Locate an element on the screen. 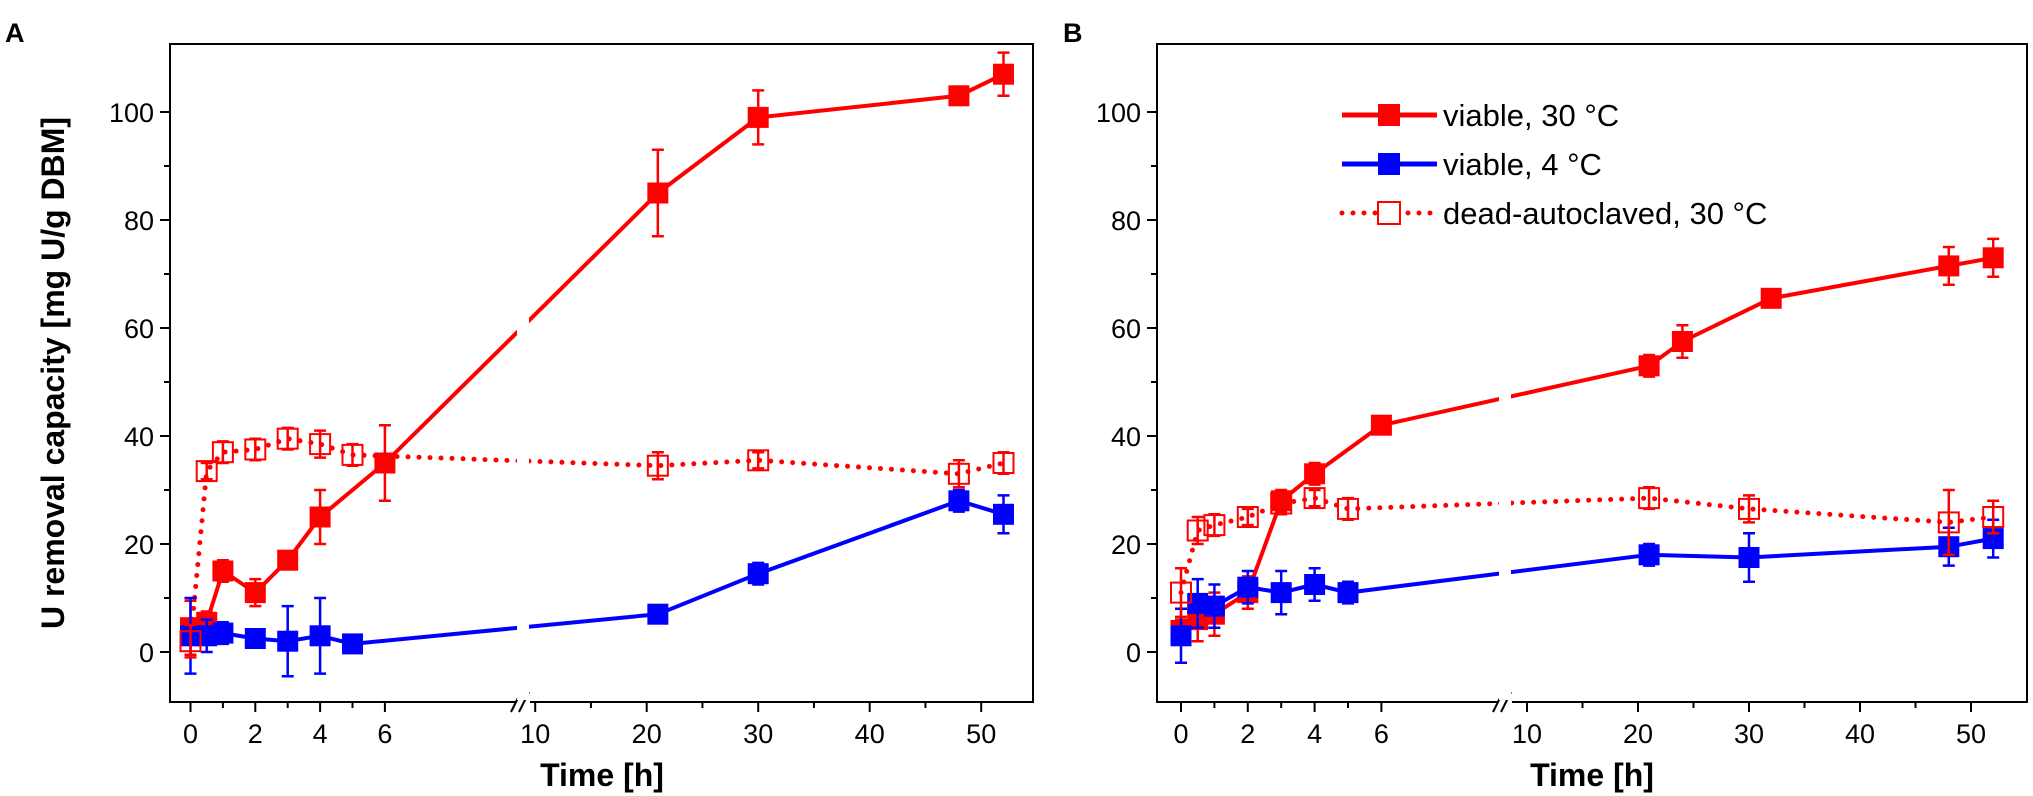  legend-label-dead: dead-autoclaved, 30 °C is located at coordinates (1605, 213).